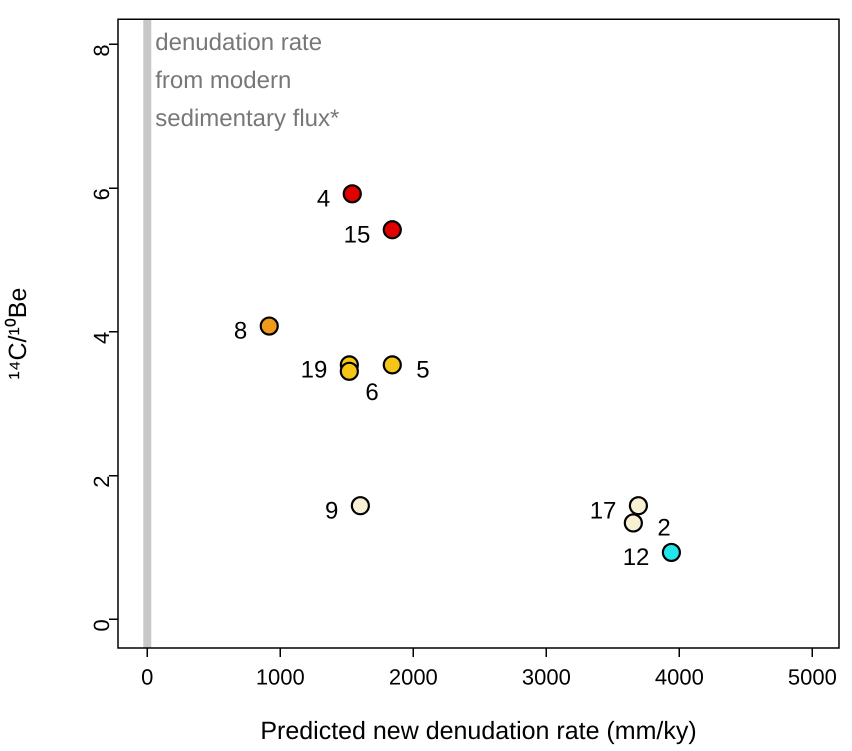 Image resolution: width=852 pixels, height=751 pixels. I want to click on annotation: 17, so click(603, 510).